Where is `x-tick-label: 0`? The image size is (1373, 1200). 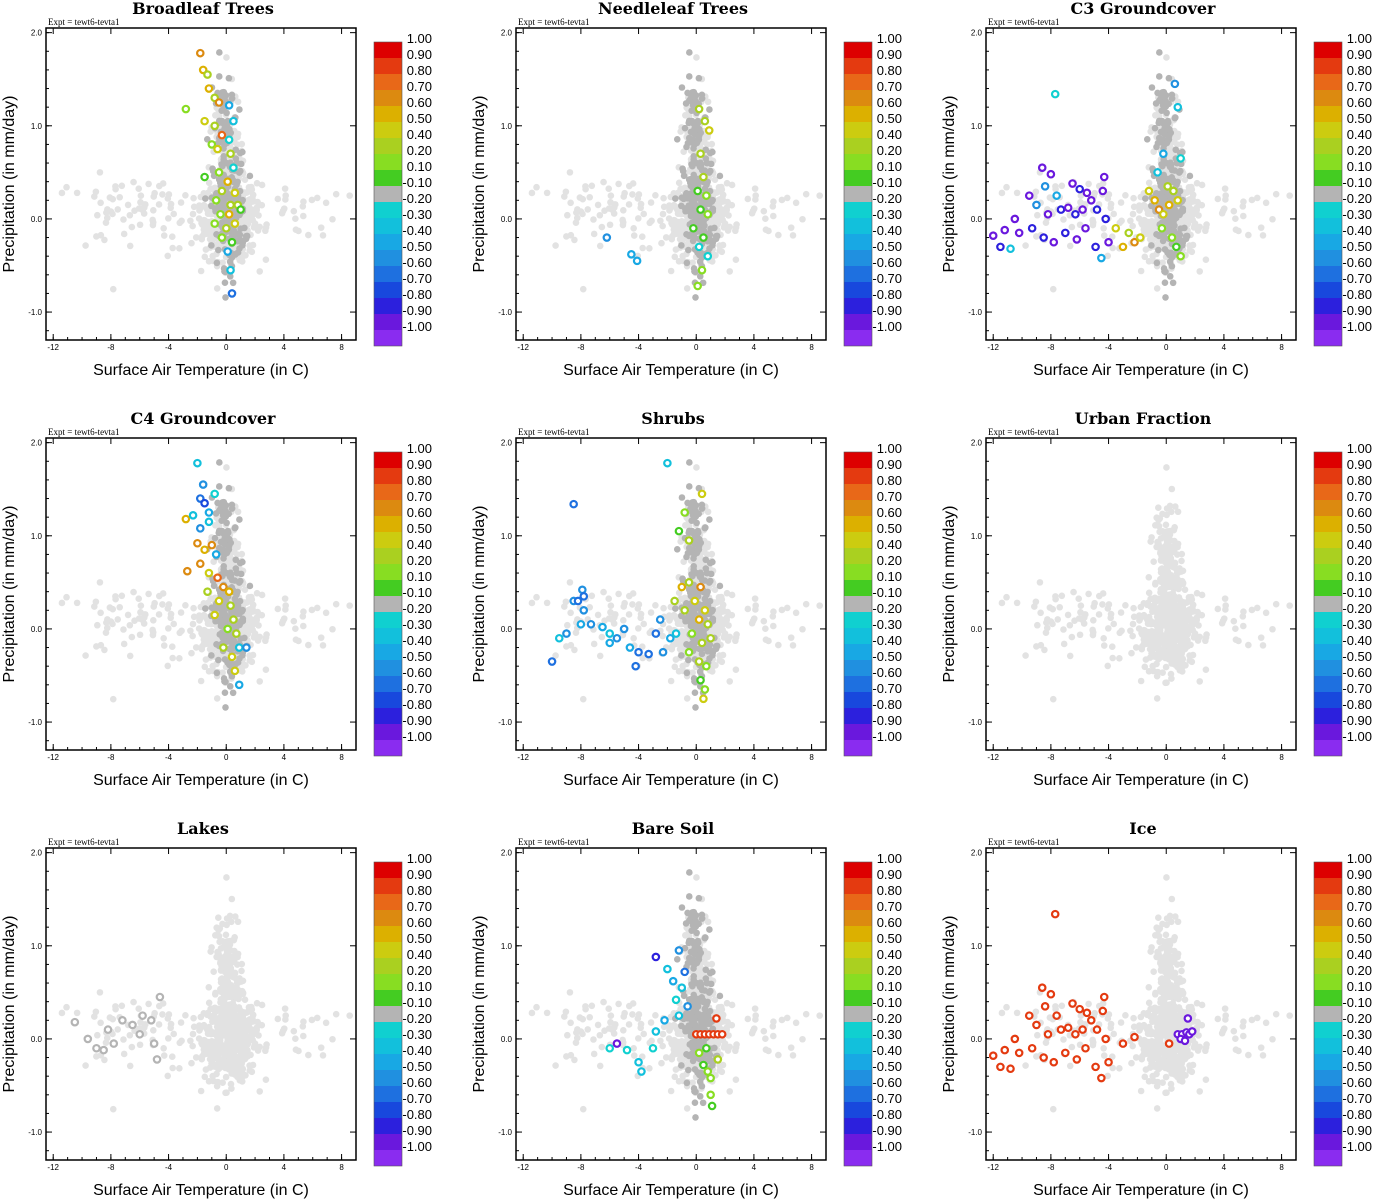 x-tick-label: 0 is located at coordinates (226, 757).